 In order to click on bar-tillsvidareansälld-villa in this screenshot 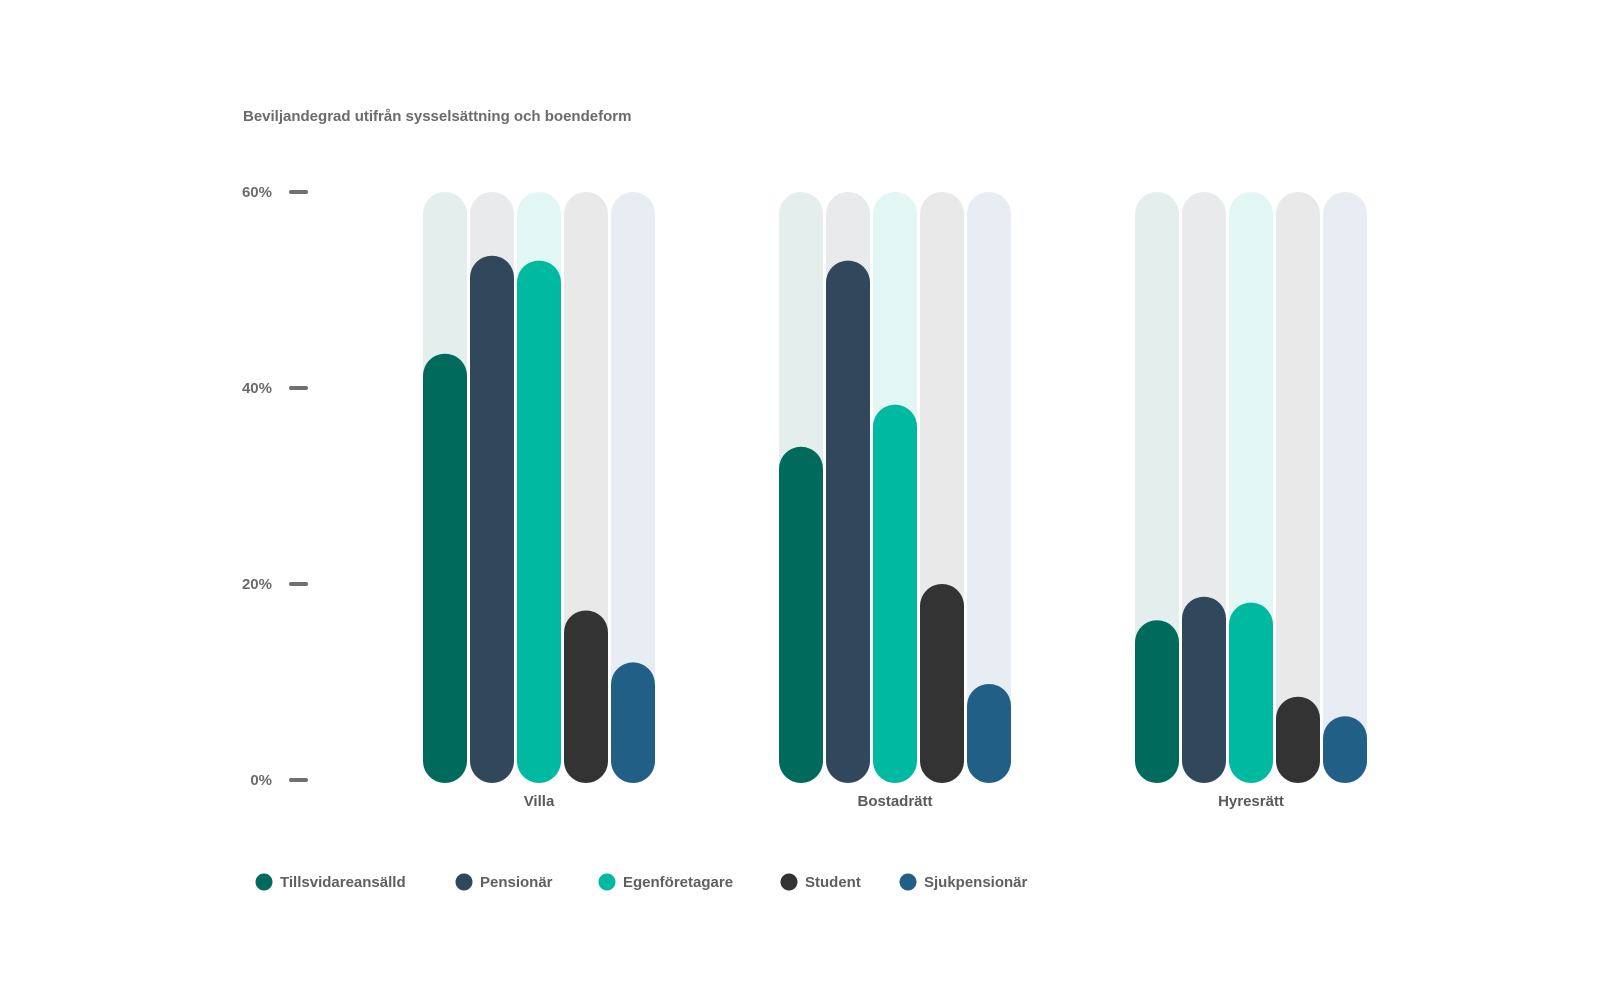, I will do `click(445, 568)`.